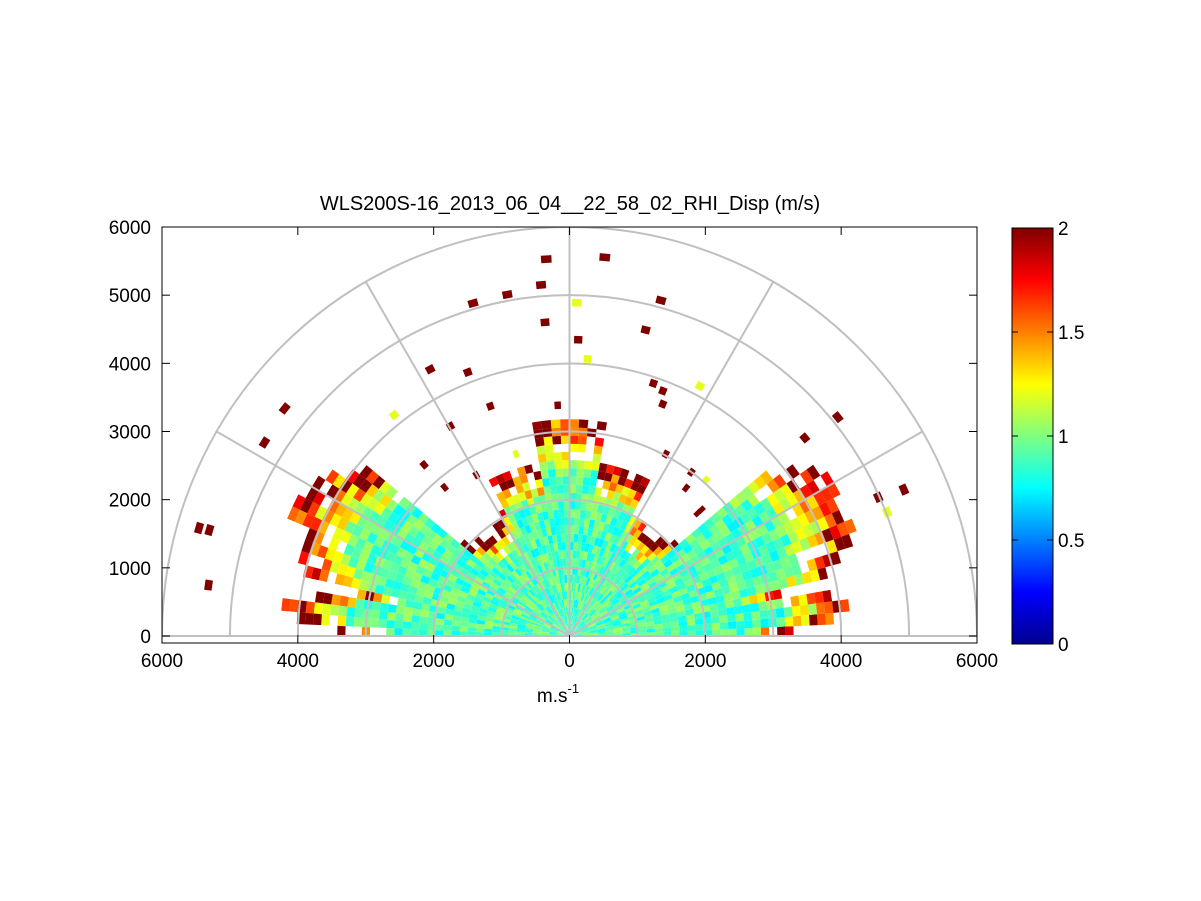  Describe the element at coordinates (574, 688) in the screenshot. I see `x-axis-label-superscript: -1` at that location.